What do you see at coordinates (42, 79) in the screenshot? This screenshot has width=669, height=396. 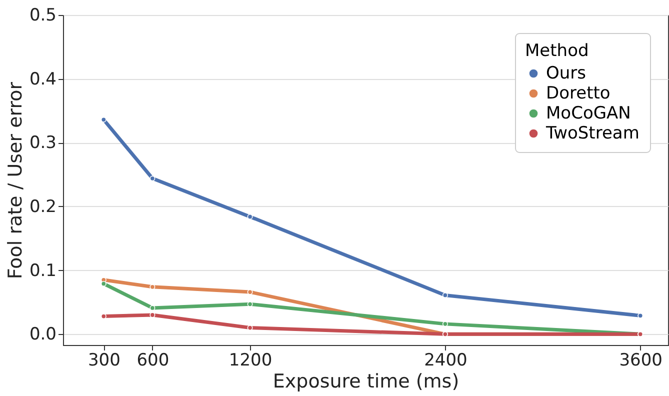 I see `y-tick-label: 0.4` at bounding box center [42, 79].